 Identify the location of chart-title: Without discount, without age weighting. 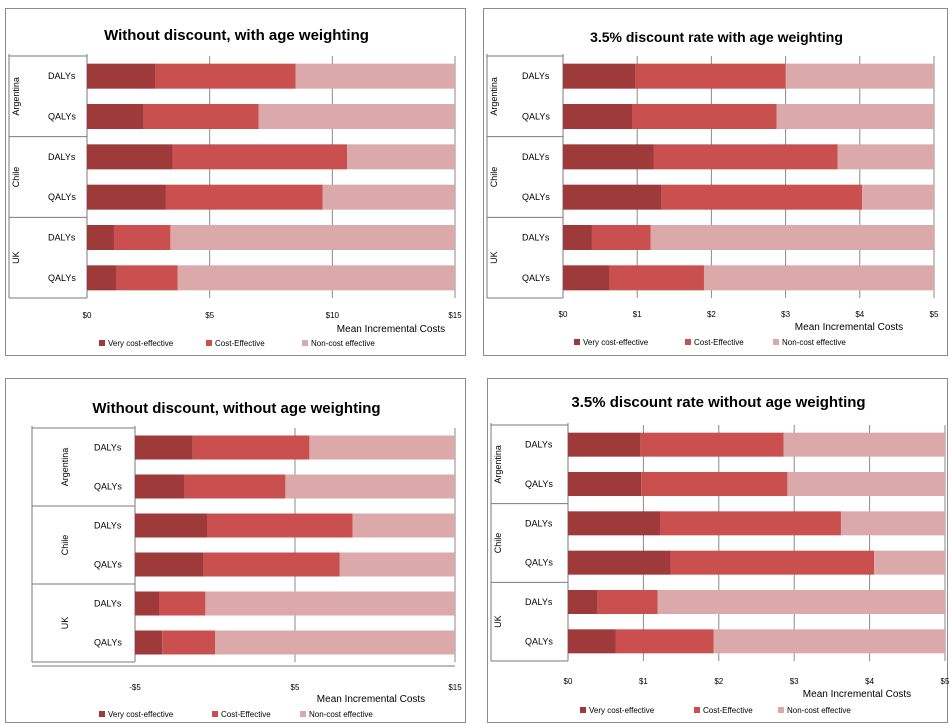
(236, 408).